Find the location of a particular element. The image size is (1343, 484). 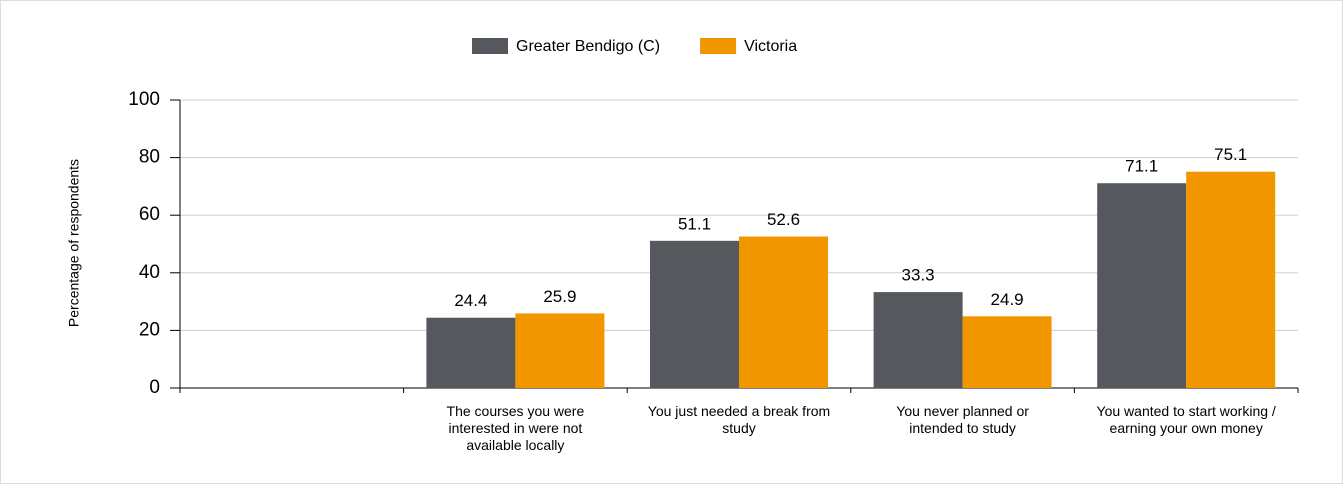

x-tick-label: You just needed a break from study is located at coordinates (739, 419).